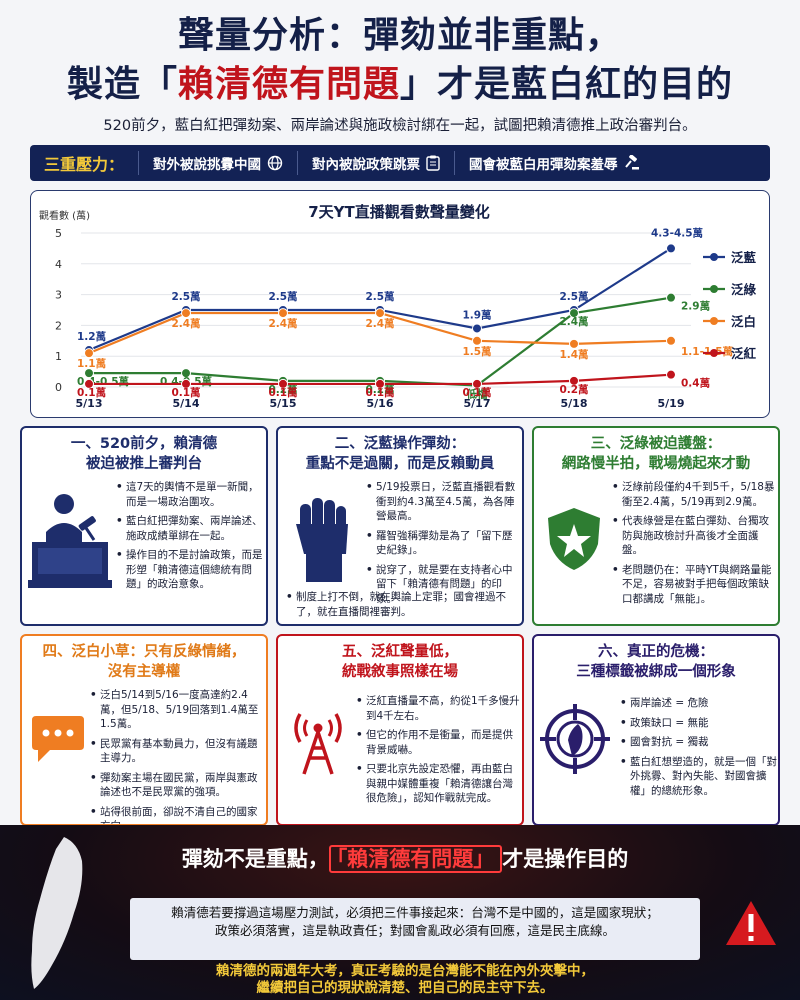 Image resolution: width=800 pixels, height=1000 pixels. I want to click on chart-title: 7天YT直播觀看數聲量變化, so click(399, 212).